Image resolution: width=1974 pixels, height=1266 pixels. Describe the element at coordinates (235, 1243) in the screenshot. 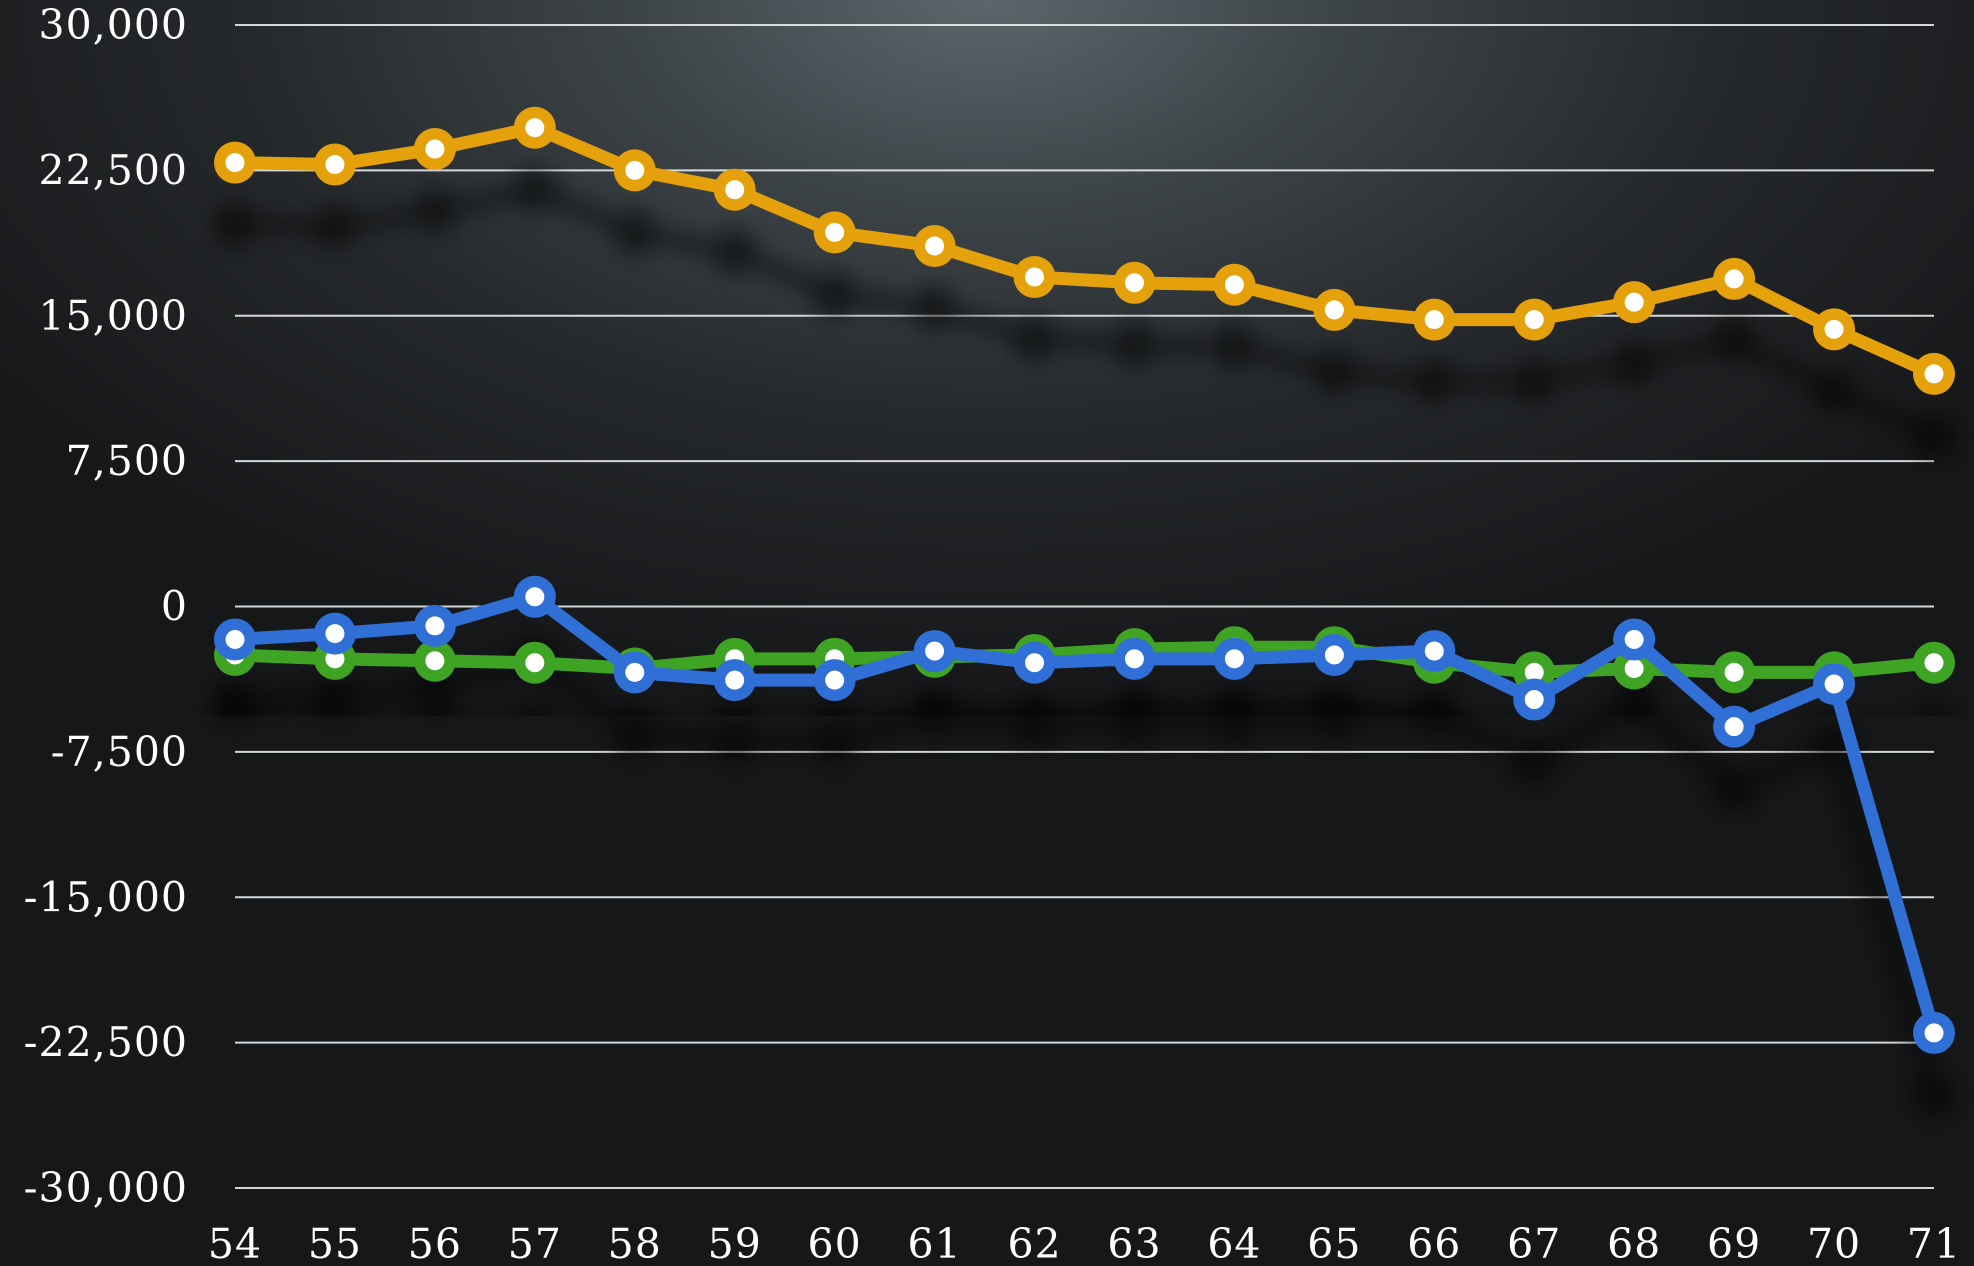

I see `x-tick-label: 54` at that location.